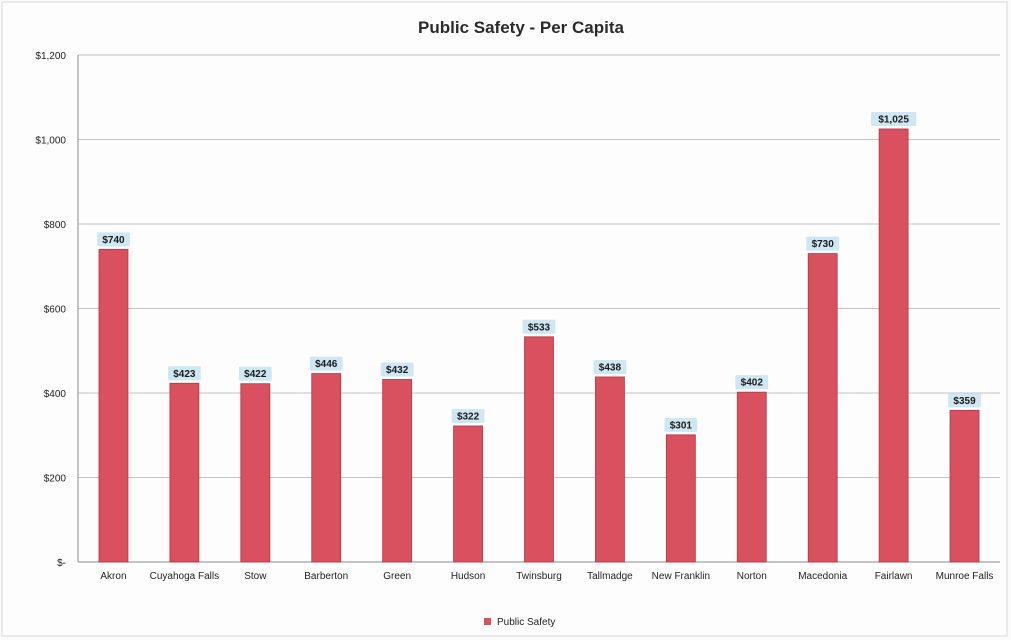  I want to click on y-tick-label: $-, so click(61, 563).